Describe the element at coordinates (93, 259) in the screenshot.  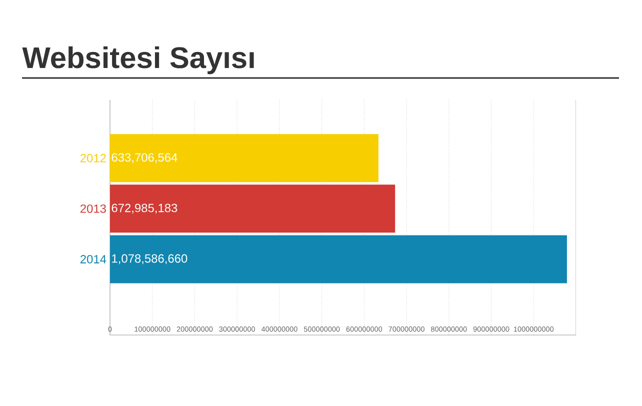
I see `y-tick-label: 2014` at that location.